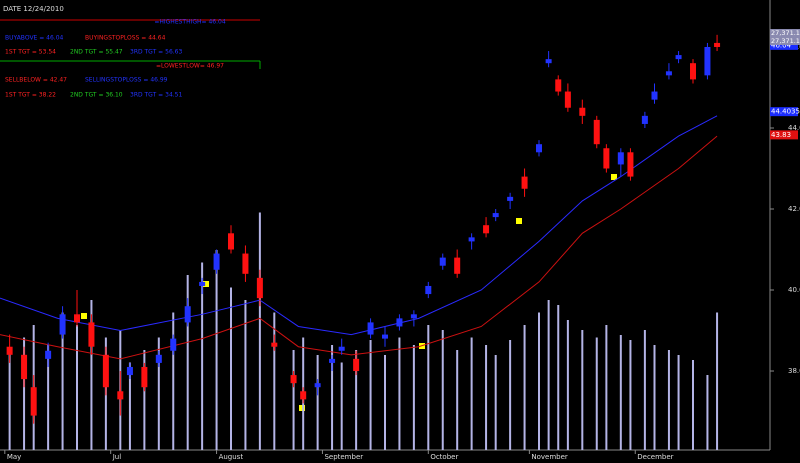 The width and height of the screenshot is (800, 463). I want to click on x-tick-label: November, so click(549, 457).